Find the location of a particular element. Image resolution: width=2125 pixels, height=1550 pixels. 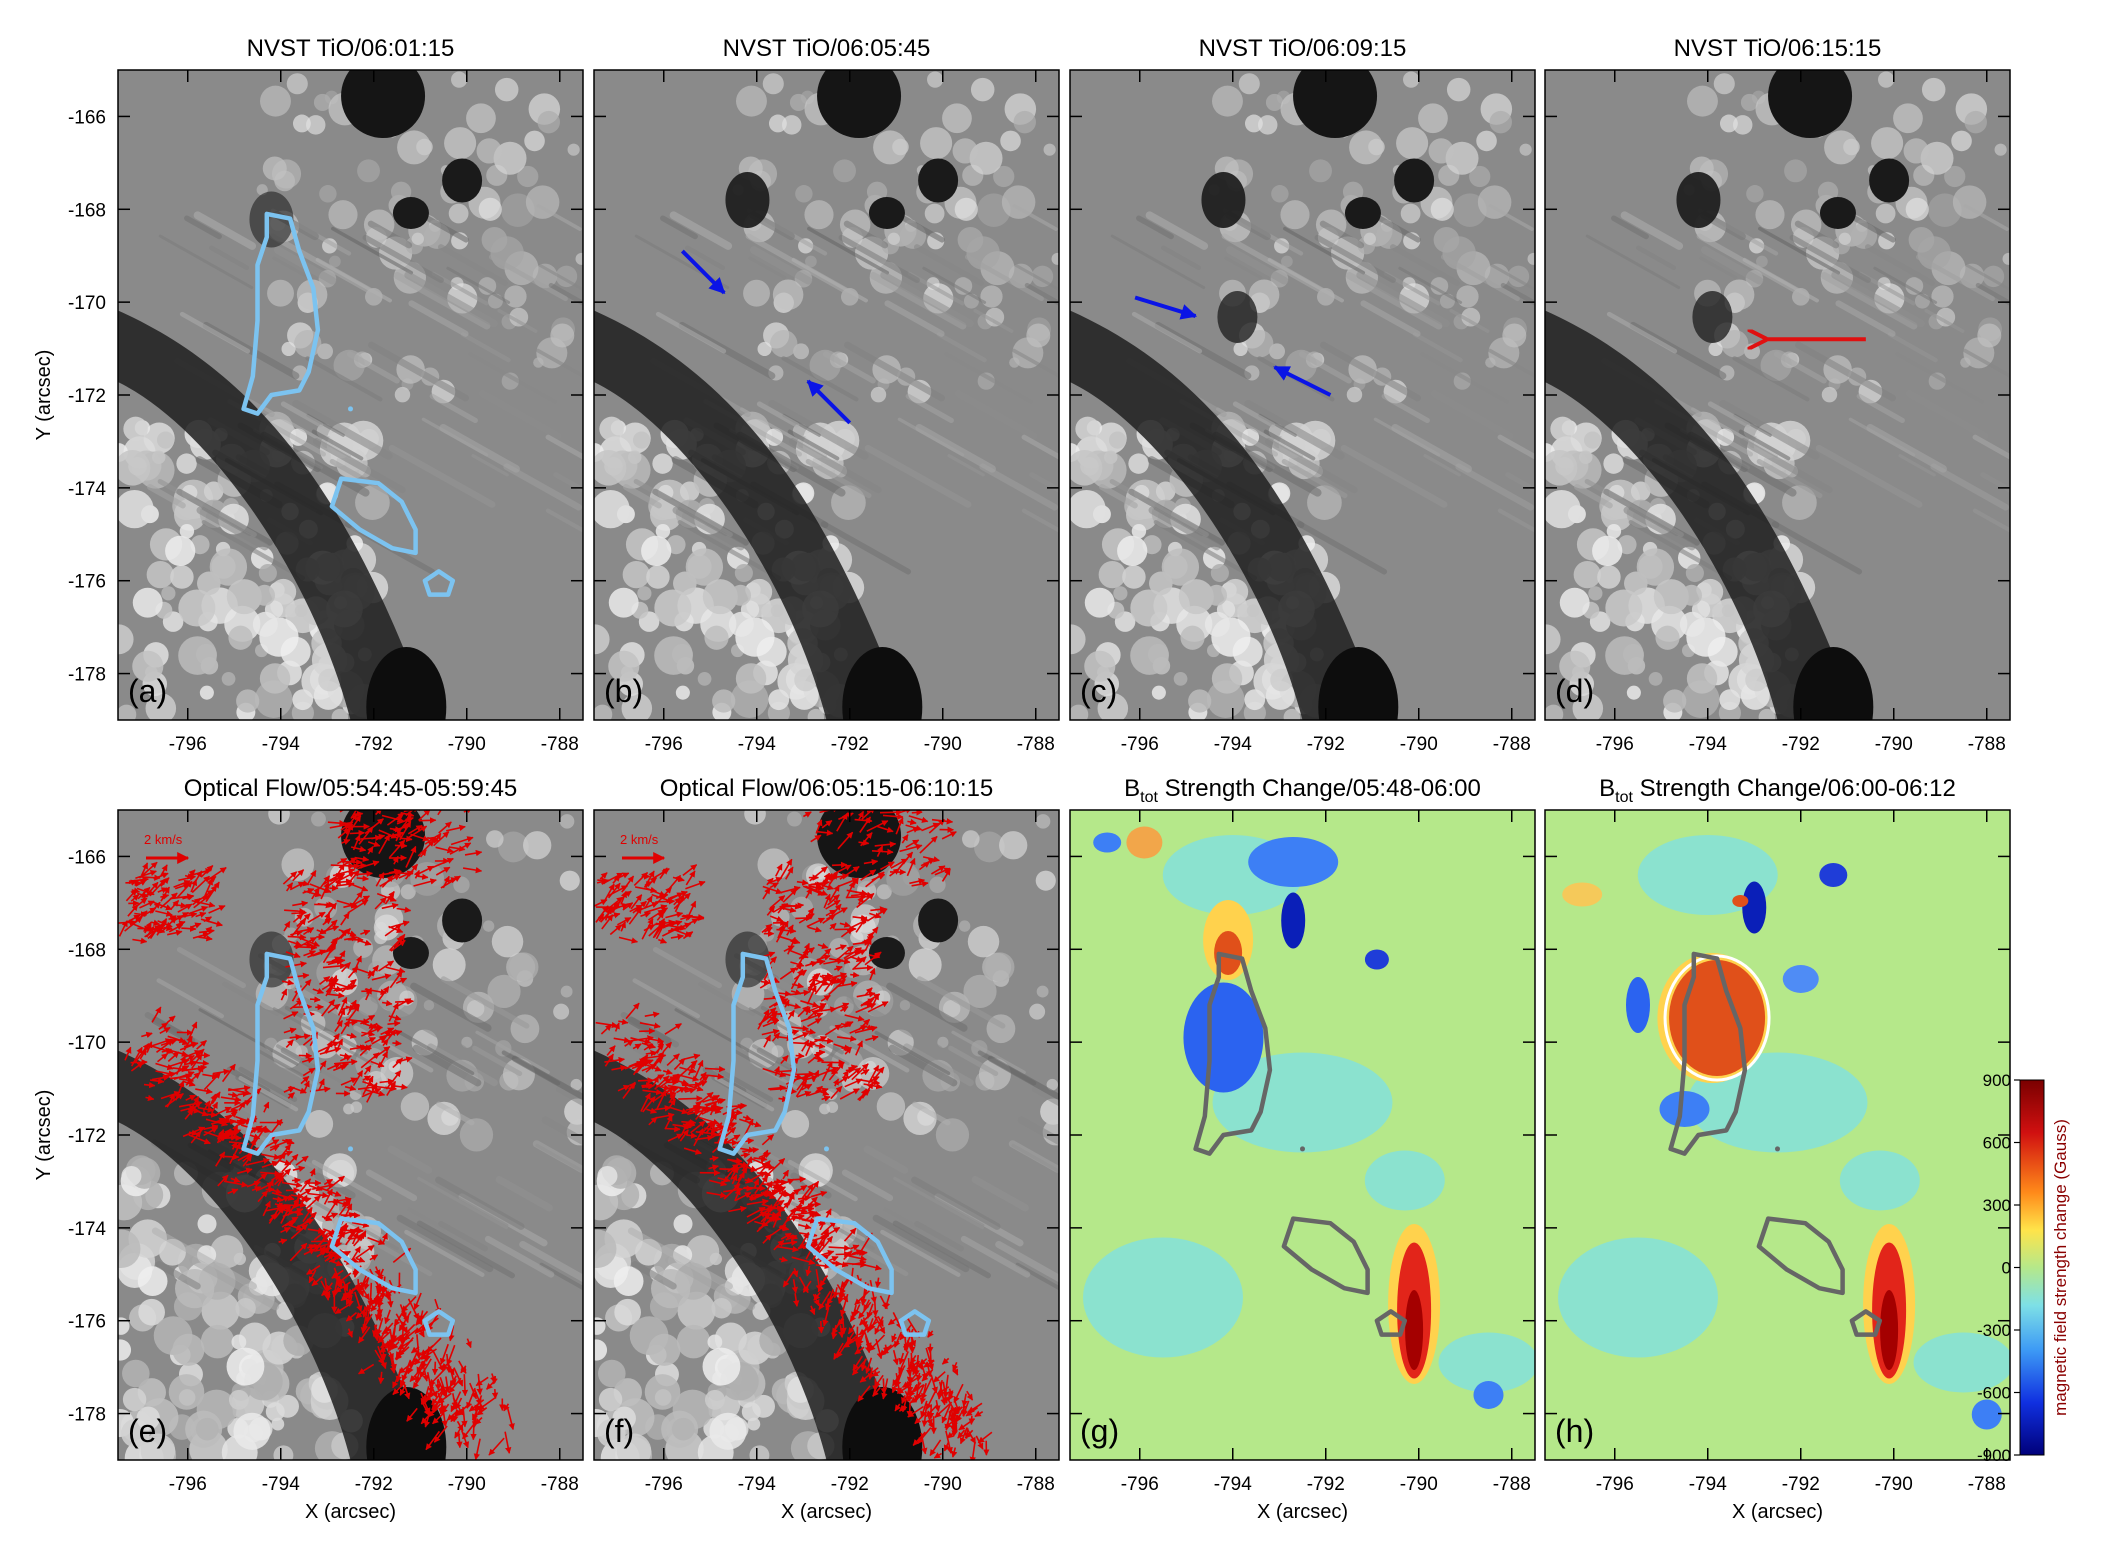

panel-a-title: NVST TiO/06:01:15 is located at coordinates (351, 48).